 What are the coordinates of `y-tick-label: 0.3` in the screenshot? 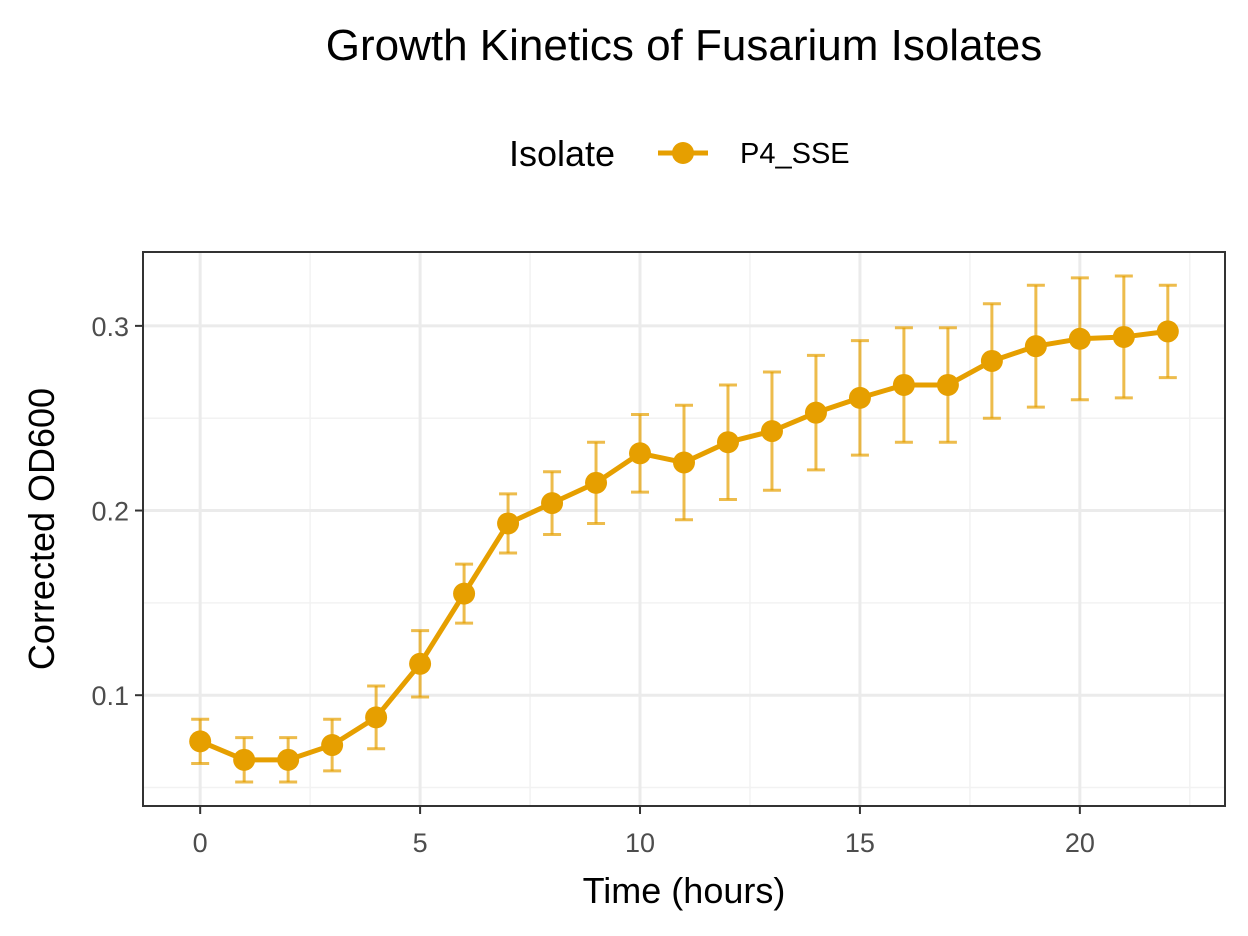 It's located at (110, 327).